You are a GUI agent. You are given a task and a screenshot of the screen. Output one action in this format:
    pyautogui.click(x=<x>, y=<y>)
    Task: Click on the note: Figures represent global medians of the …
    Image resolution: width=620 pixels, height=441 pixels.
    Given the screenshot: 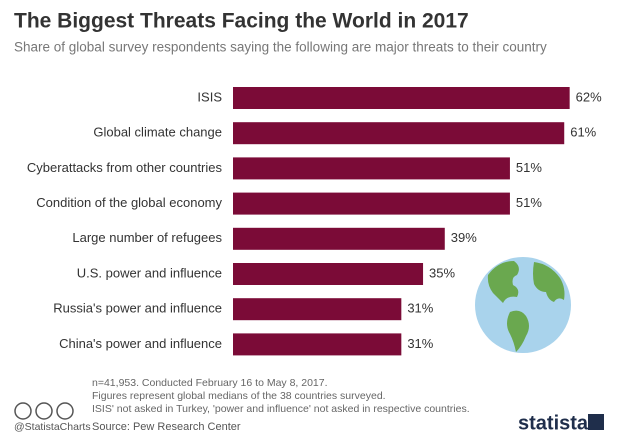 What is the action you would take?
    pyautogui.click(x=239, y=396)
    